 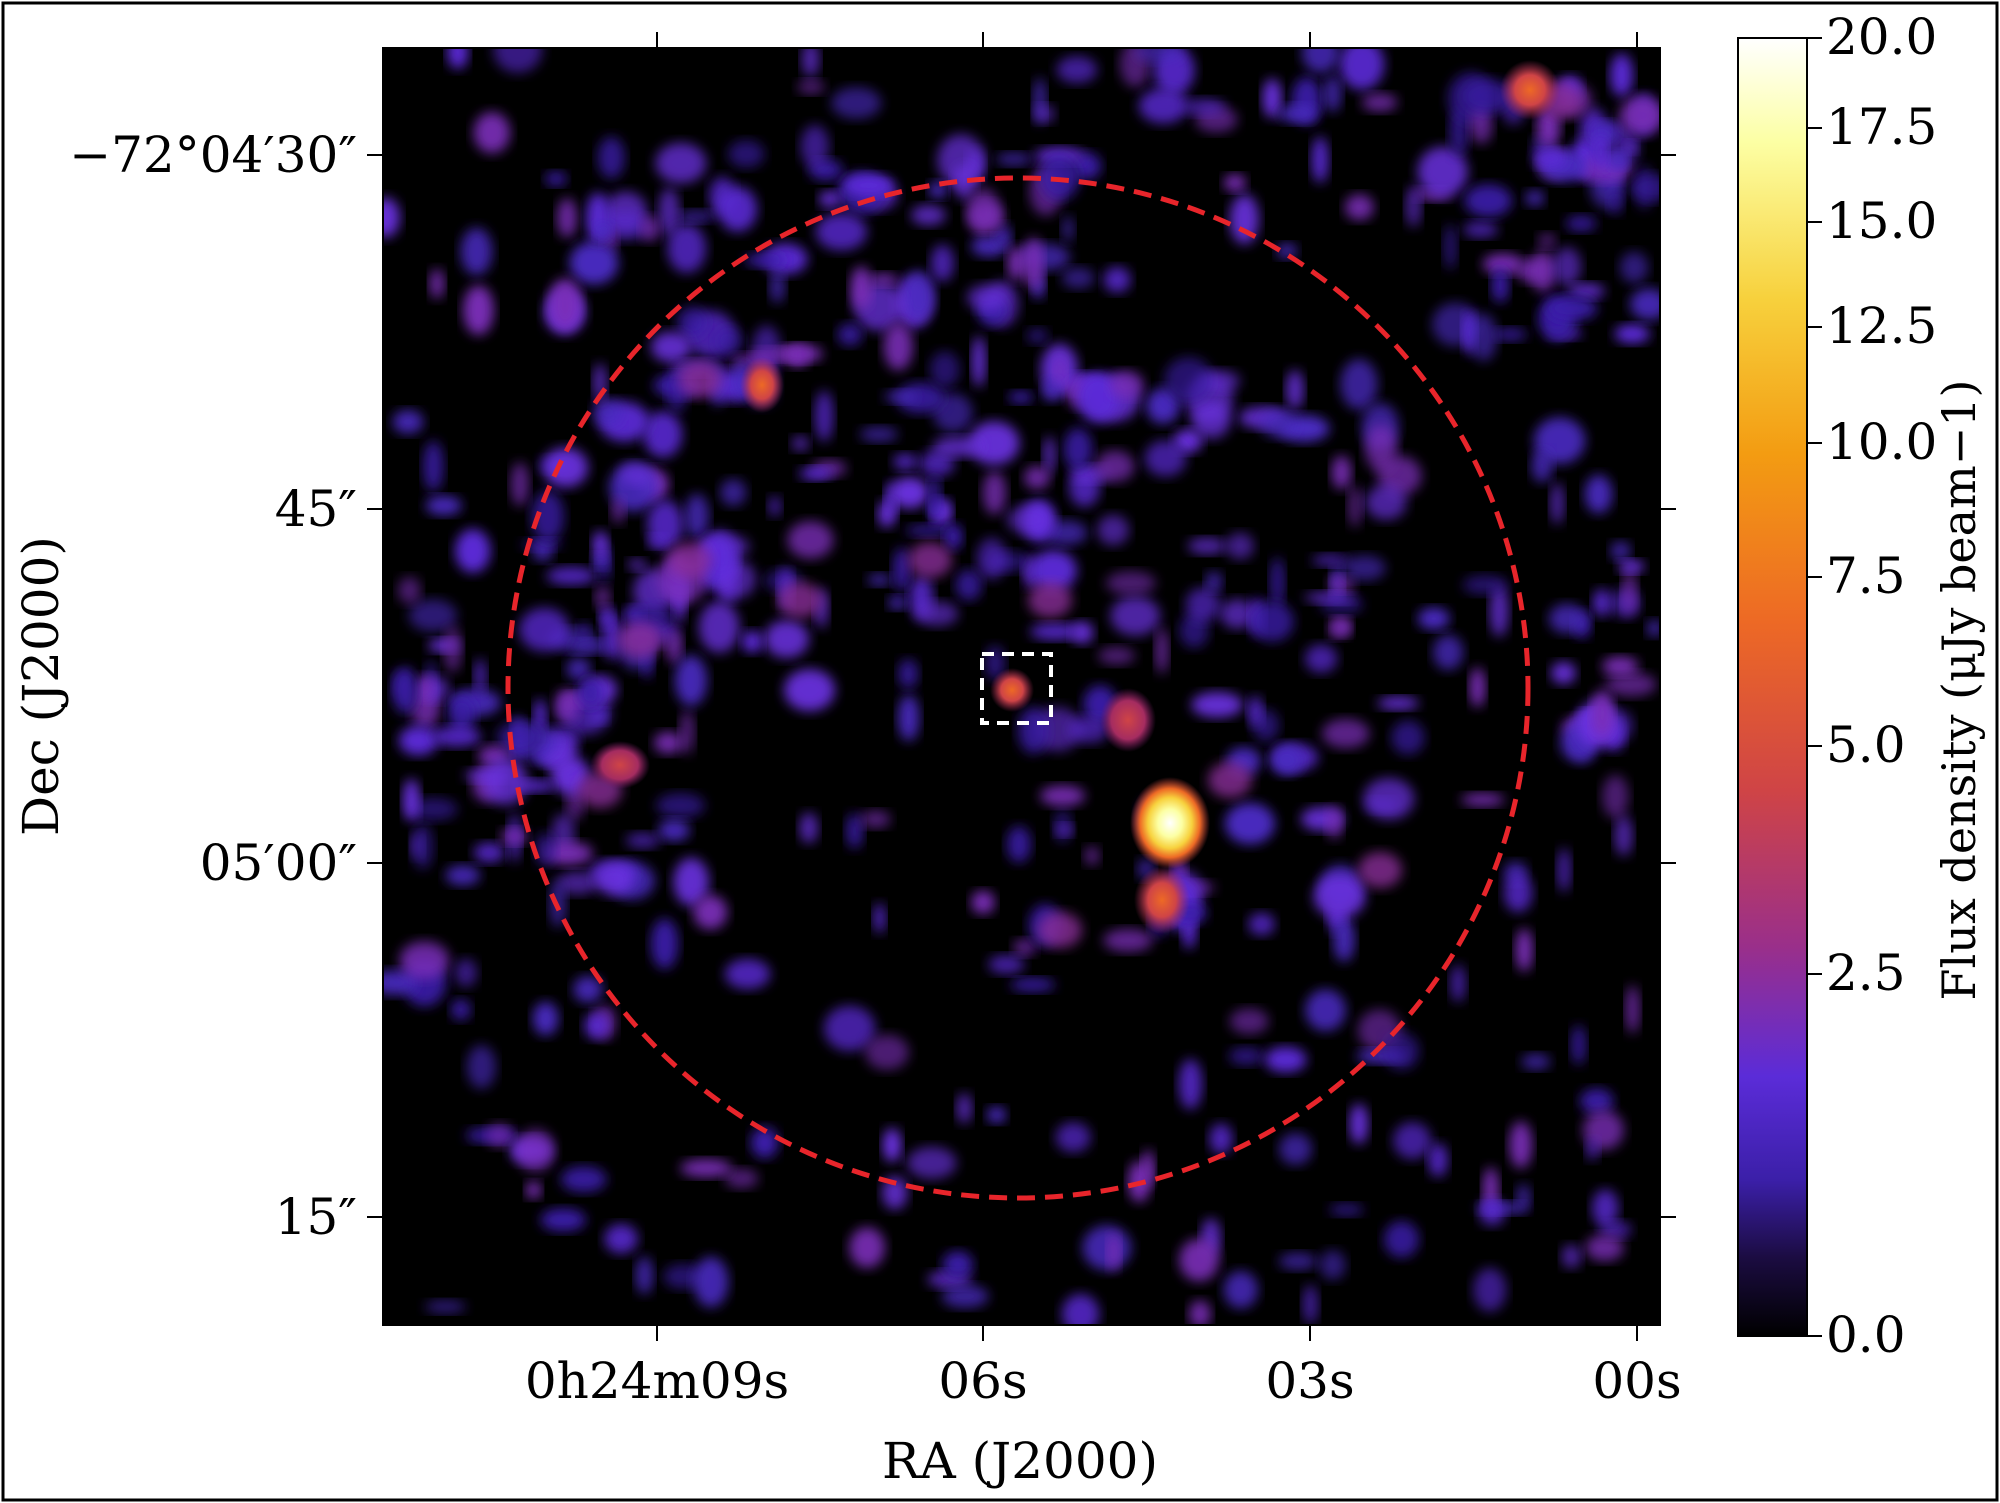 I want to click on colorbar-label: Flux density (μJy beam−1), so click(x=1959, y=690).